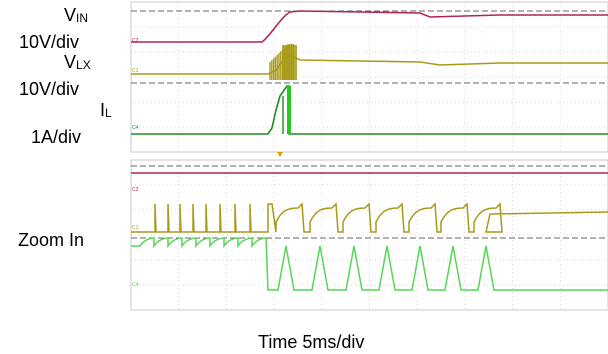  Describe the element at coordinates (49, 42) in the screenshot. I see `vin-scale-label: 10V/div` at that location.